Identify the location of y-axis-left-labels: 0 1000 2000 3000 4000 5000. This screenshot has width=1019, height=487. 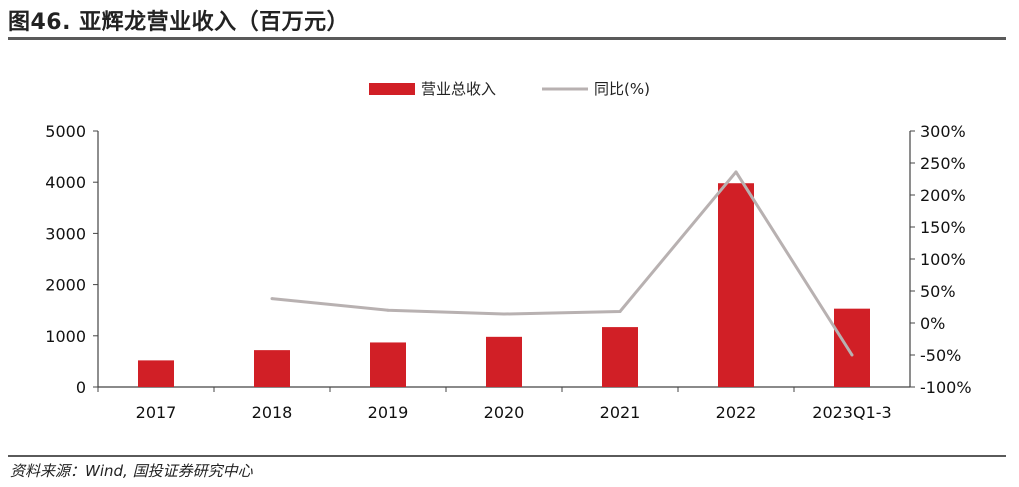
(65, 259).